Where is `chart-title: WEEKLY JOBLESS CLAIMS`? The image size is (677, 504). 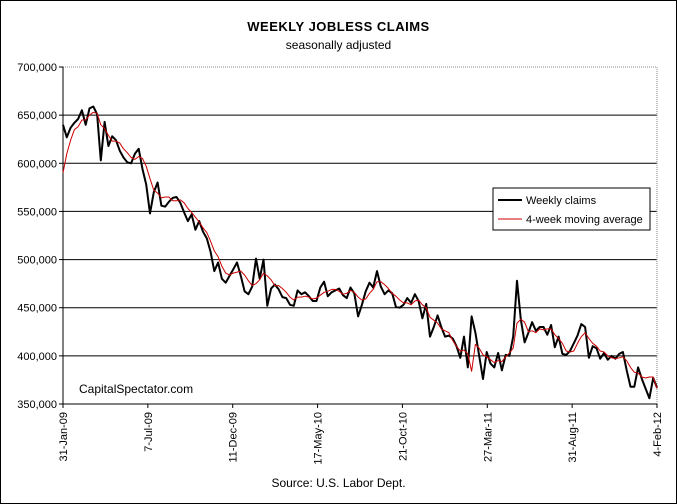 chart-title: WEEKLY JOBLESS CLAIMS is located at coordinates (338, 26).